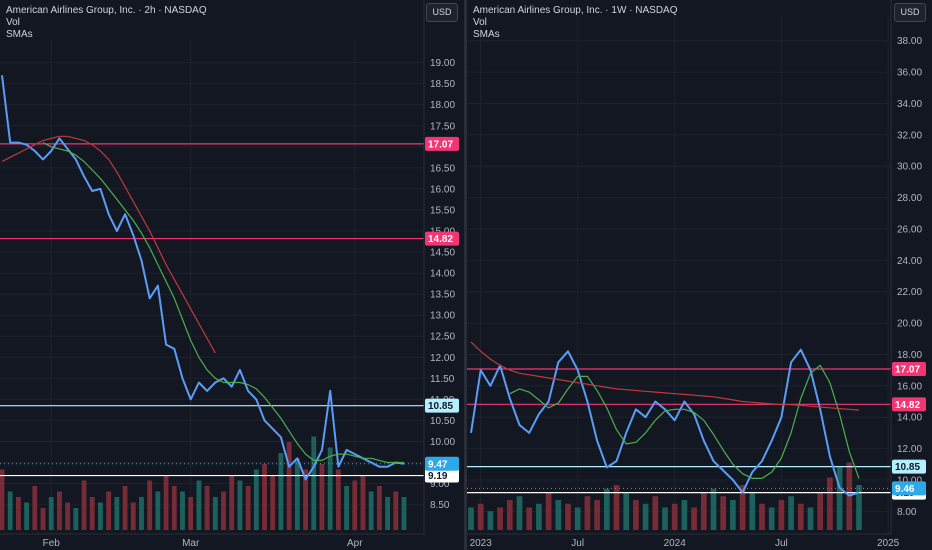 This screenshot has width=932, height=550. What do you see at coordinates (909, 292) in the screenshot?
I see `y-tick-label: 22.00` at bounding box center [909, 292].